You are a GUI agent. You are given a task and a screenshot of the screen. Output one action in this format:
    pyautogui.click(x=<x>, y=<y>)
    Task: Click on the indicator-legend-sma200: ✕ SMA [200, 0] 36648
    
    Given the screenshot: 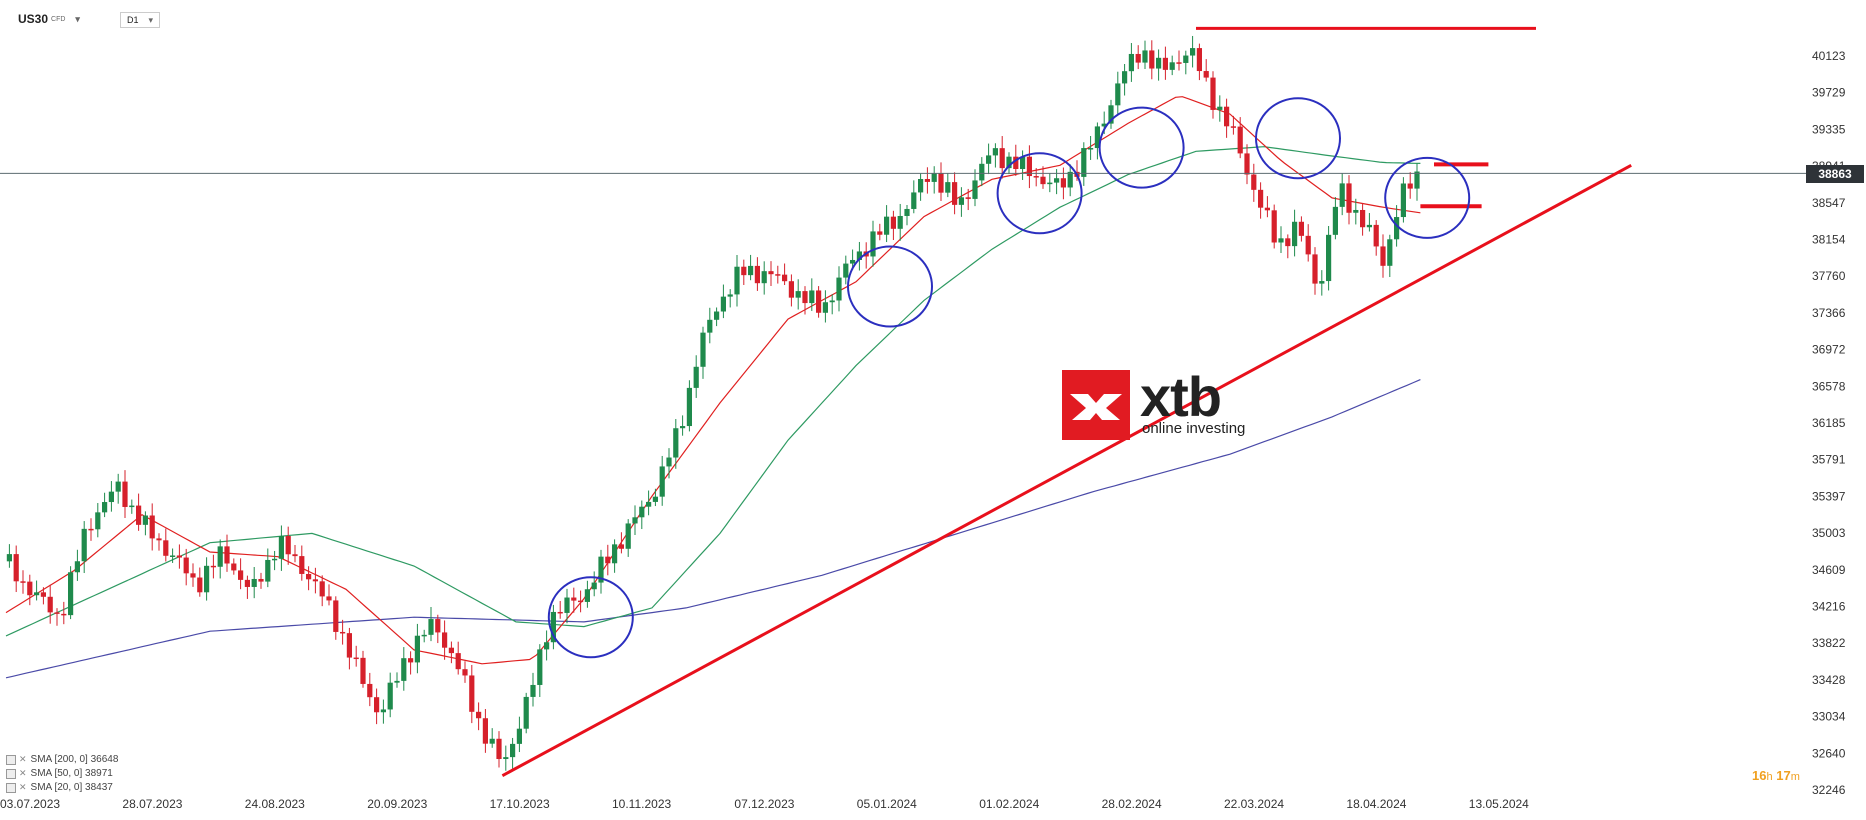 What is the action you would take?
    pyautogui.click(x=62, y=759)
    